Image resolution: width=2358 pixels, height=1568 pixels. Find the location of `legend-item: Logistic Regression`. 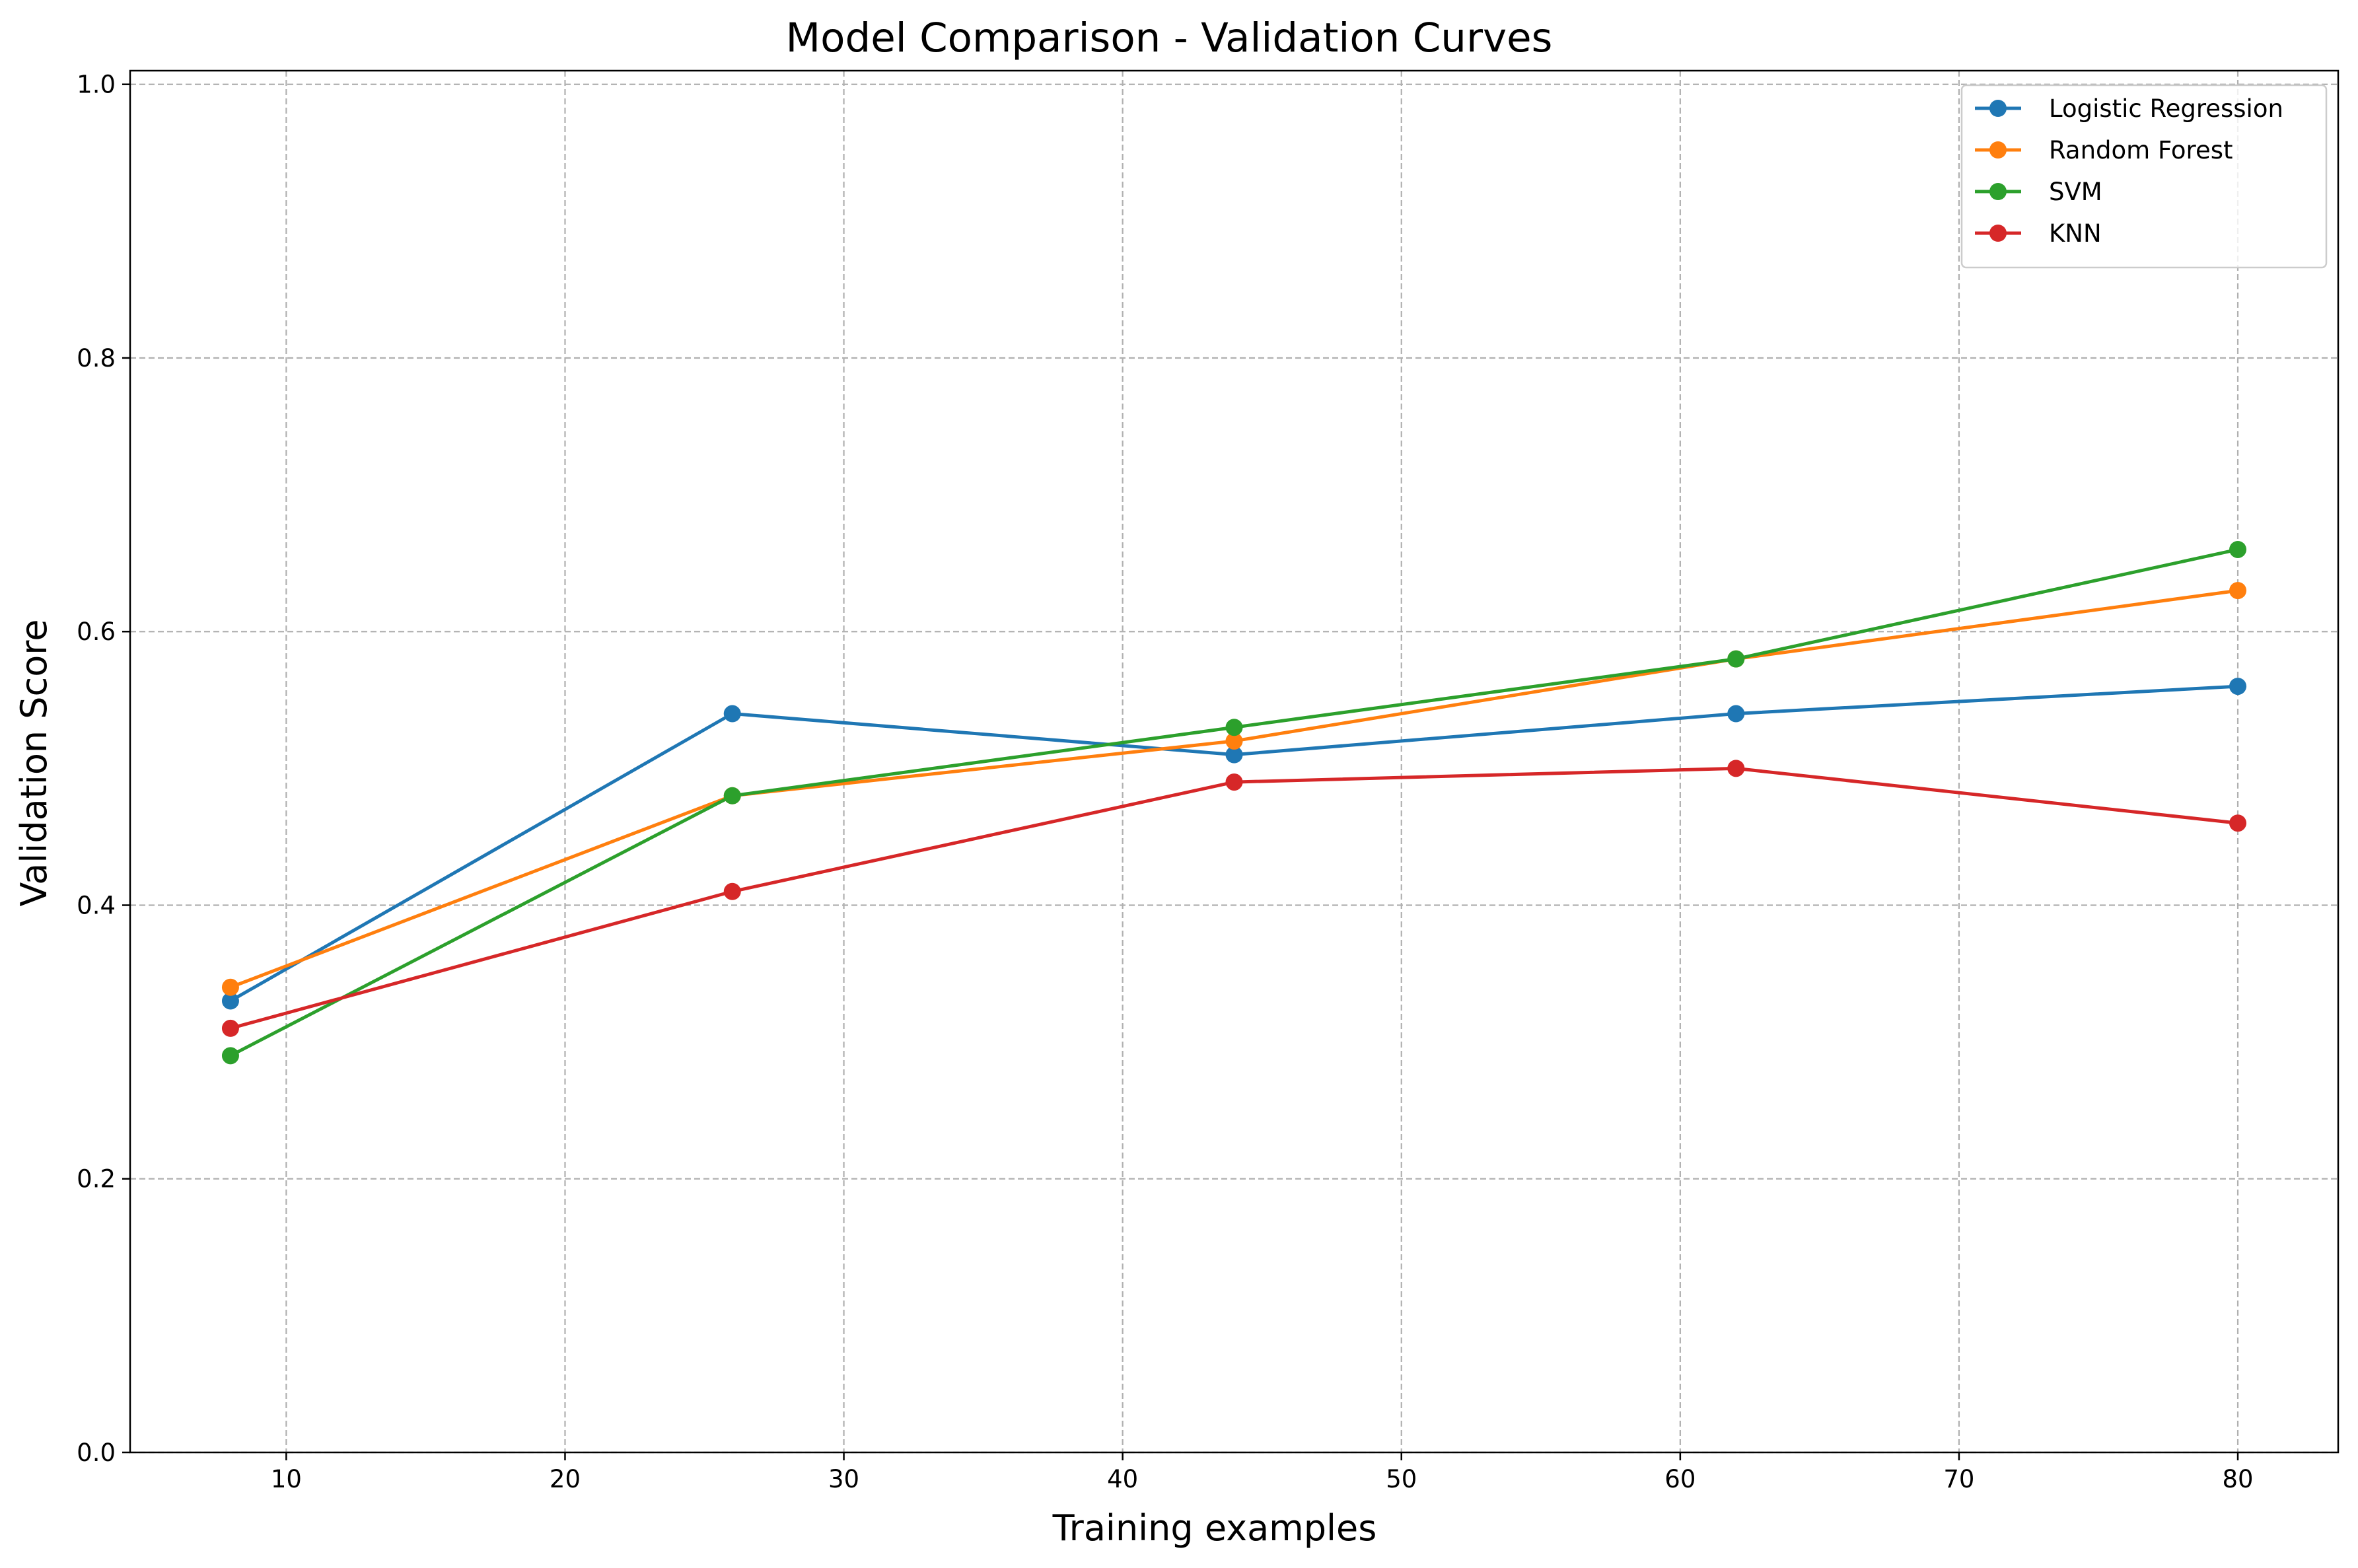

legend-item: Logistic Regression is located at coordinates (2129, 108).